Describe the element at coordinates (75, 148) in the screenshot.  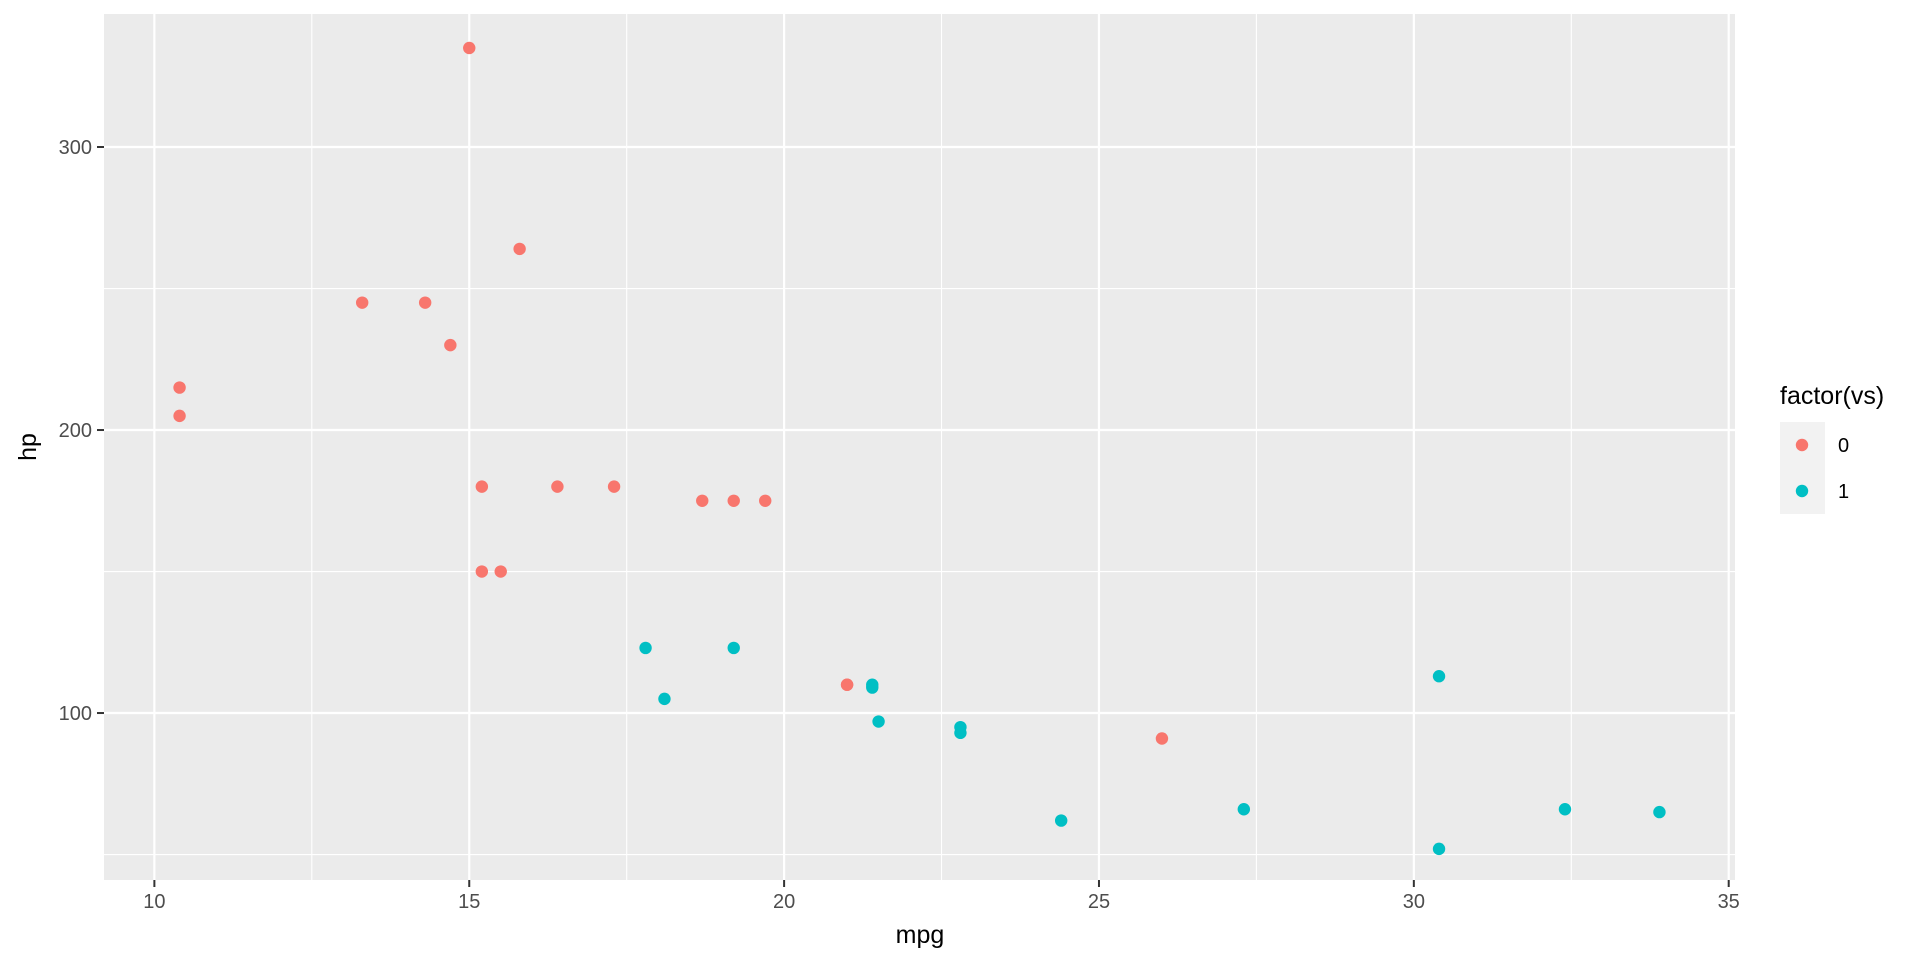
I see `y-tick-label: 300` at that location.